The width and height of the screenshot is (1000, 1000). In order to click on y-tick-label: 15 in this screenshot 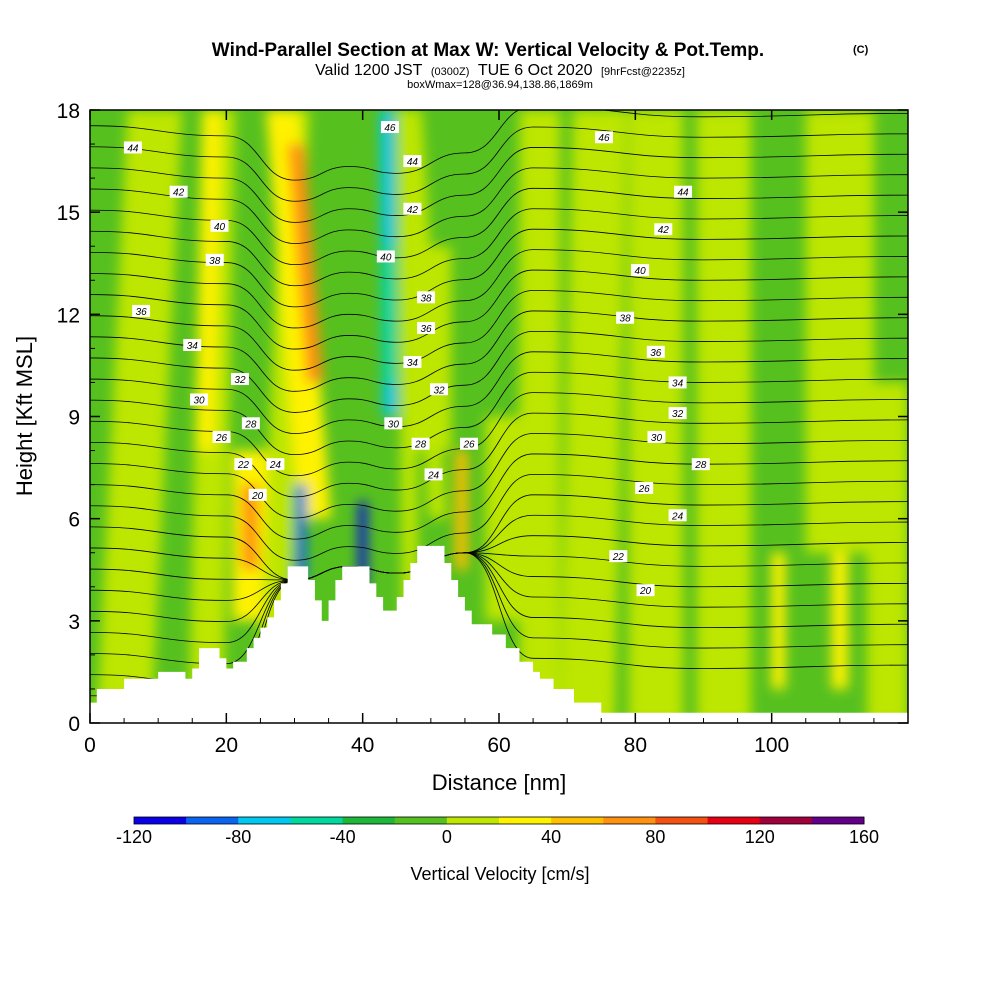, I will do `click(68, 213)`.